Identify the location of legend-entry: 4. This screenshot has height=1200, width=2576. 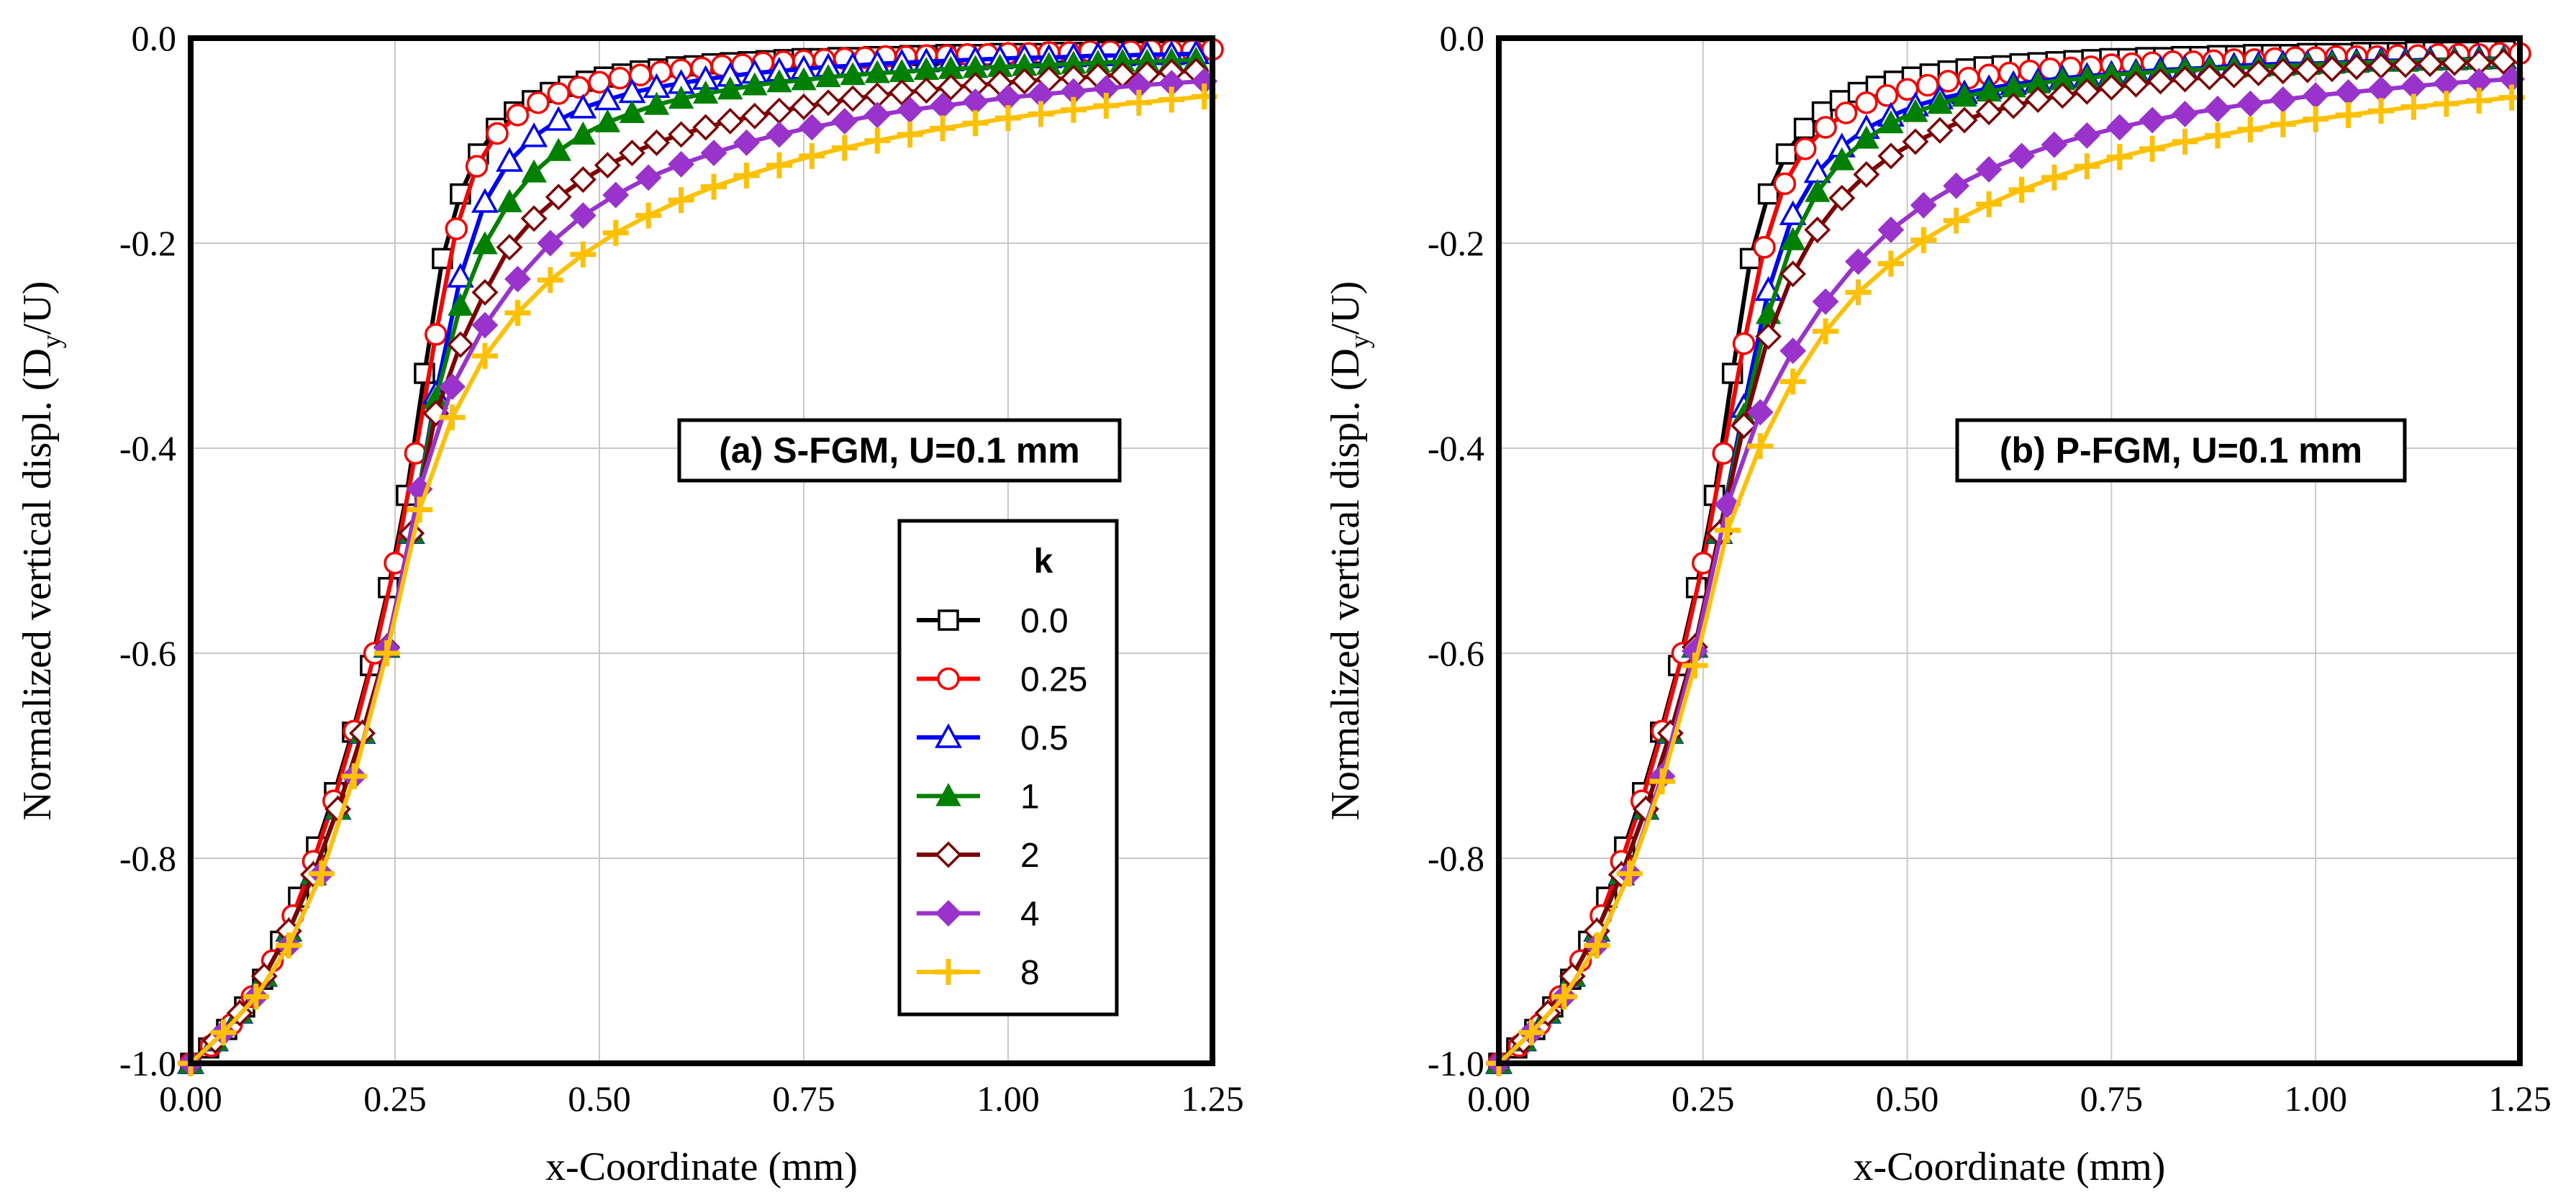
(978, 915).